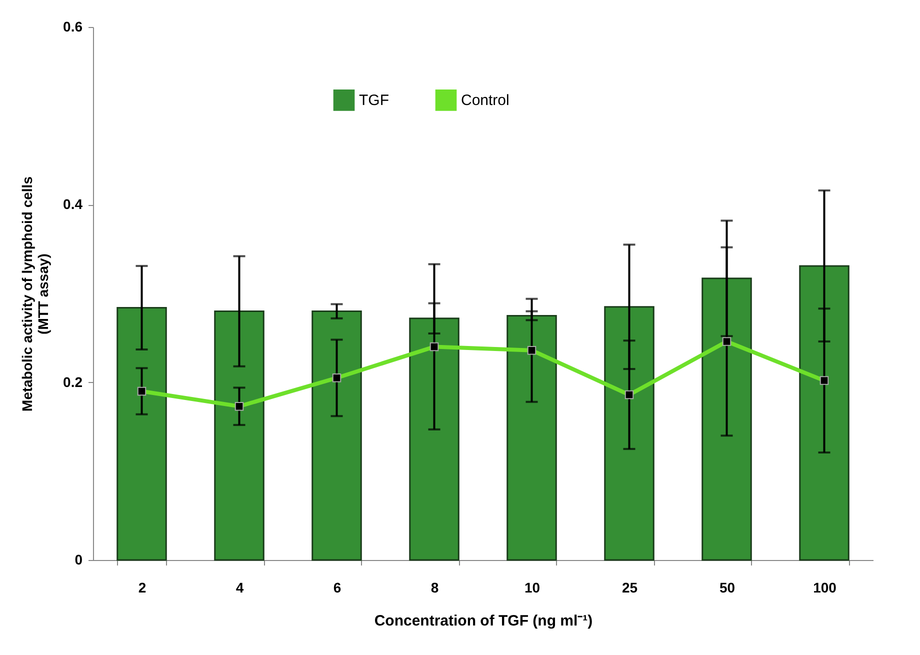 This screenshot has height=655, width=920. What do you see at coordinates (78, 560) in the screenshot?
I see `y-tick-label: 0` at bounding box center [78, 560].